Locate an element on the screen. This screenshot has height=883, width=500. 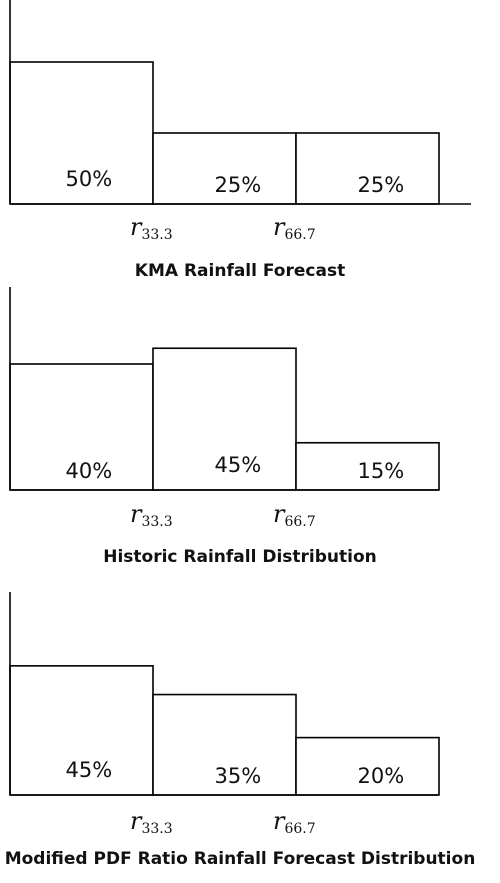
chart-2-data-label-1: 40% is located at coordinates (89, 471).